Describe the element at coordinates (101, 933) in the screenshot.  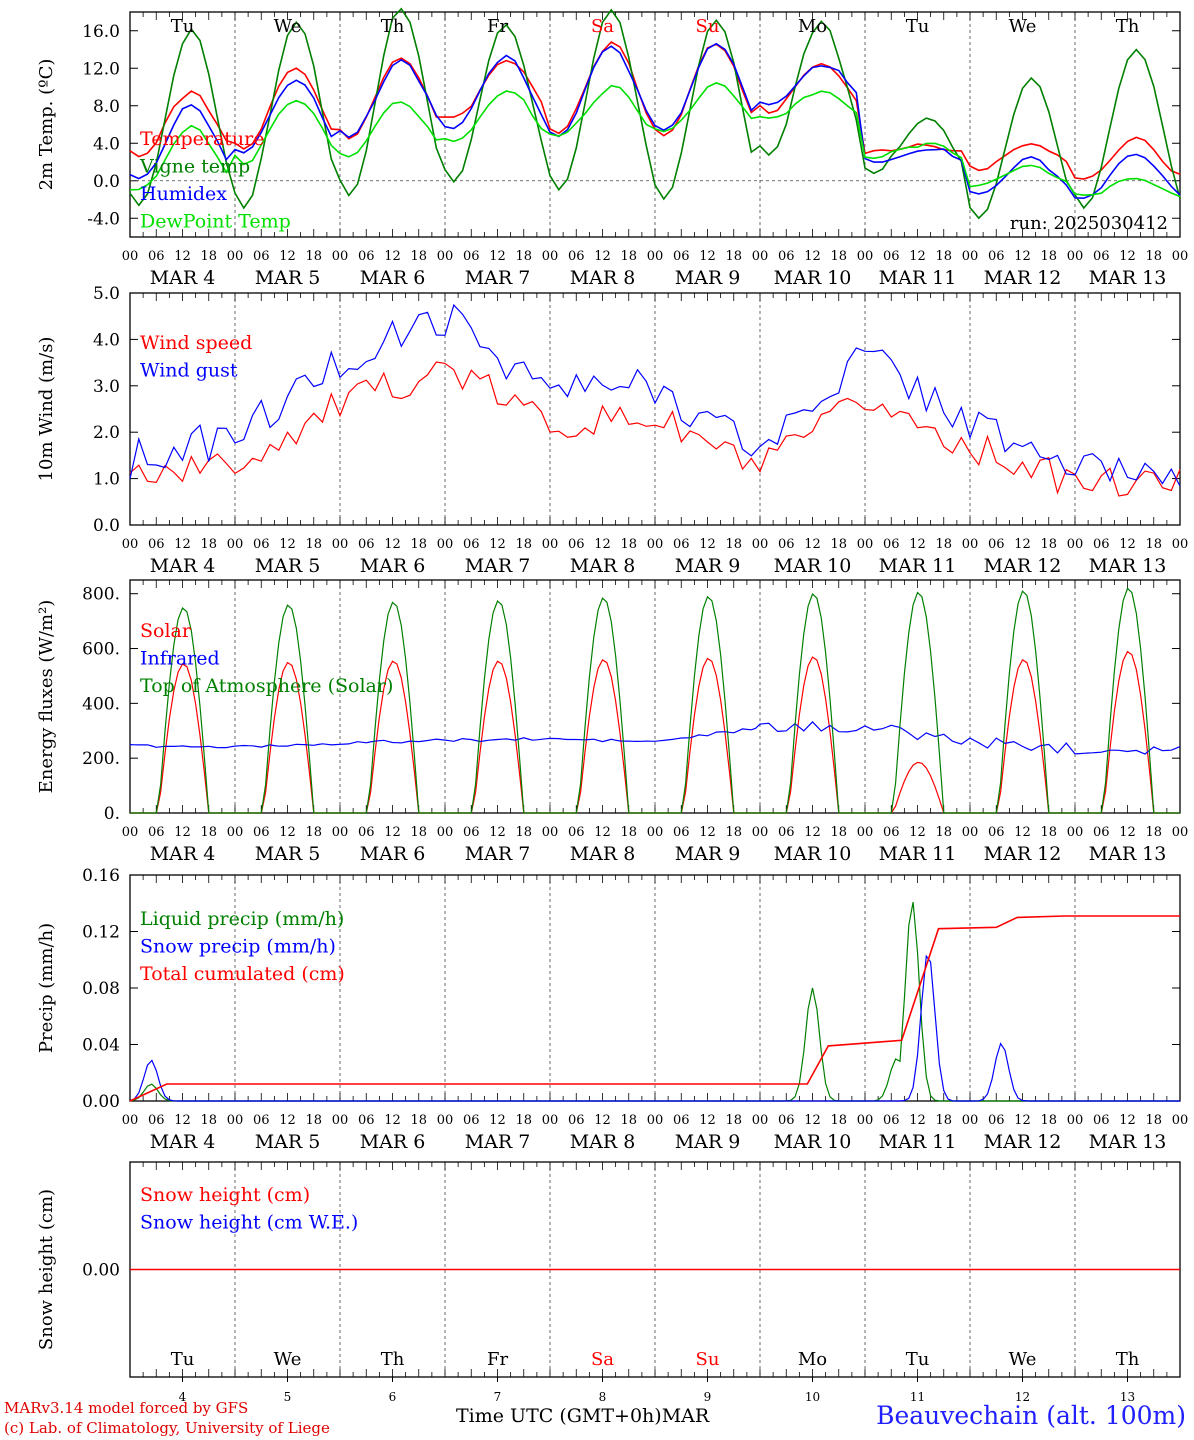
I see `y-tick-label: 0.12` at that location.